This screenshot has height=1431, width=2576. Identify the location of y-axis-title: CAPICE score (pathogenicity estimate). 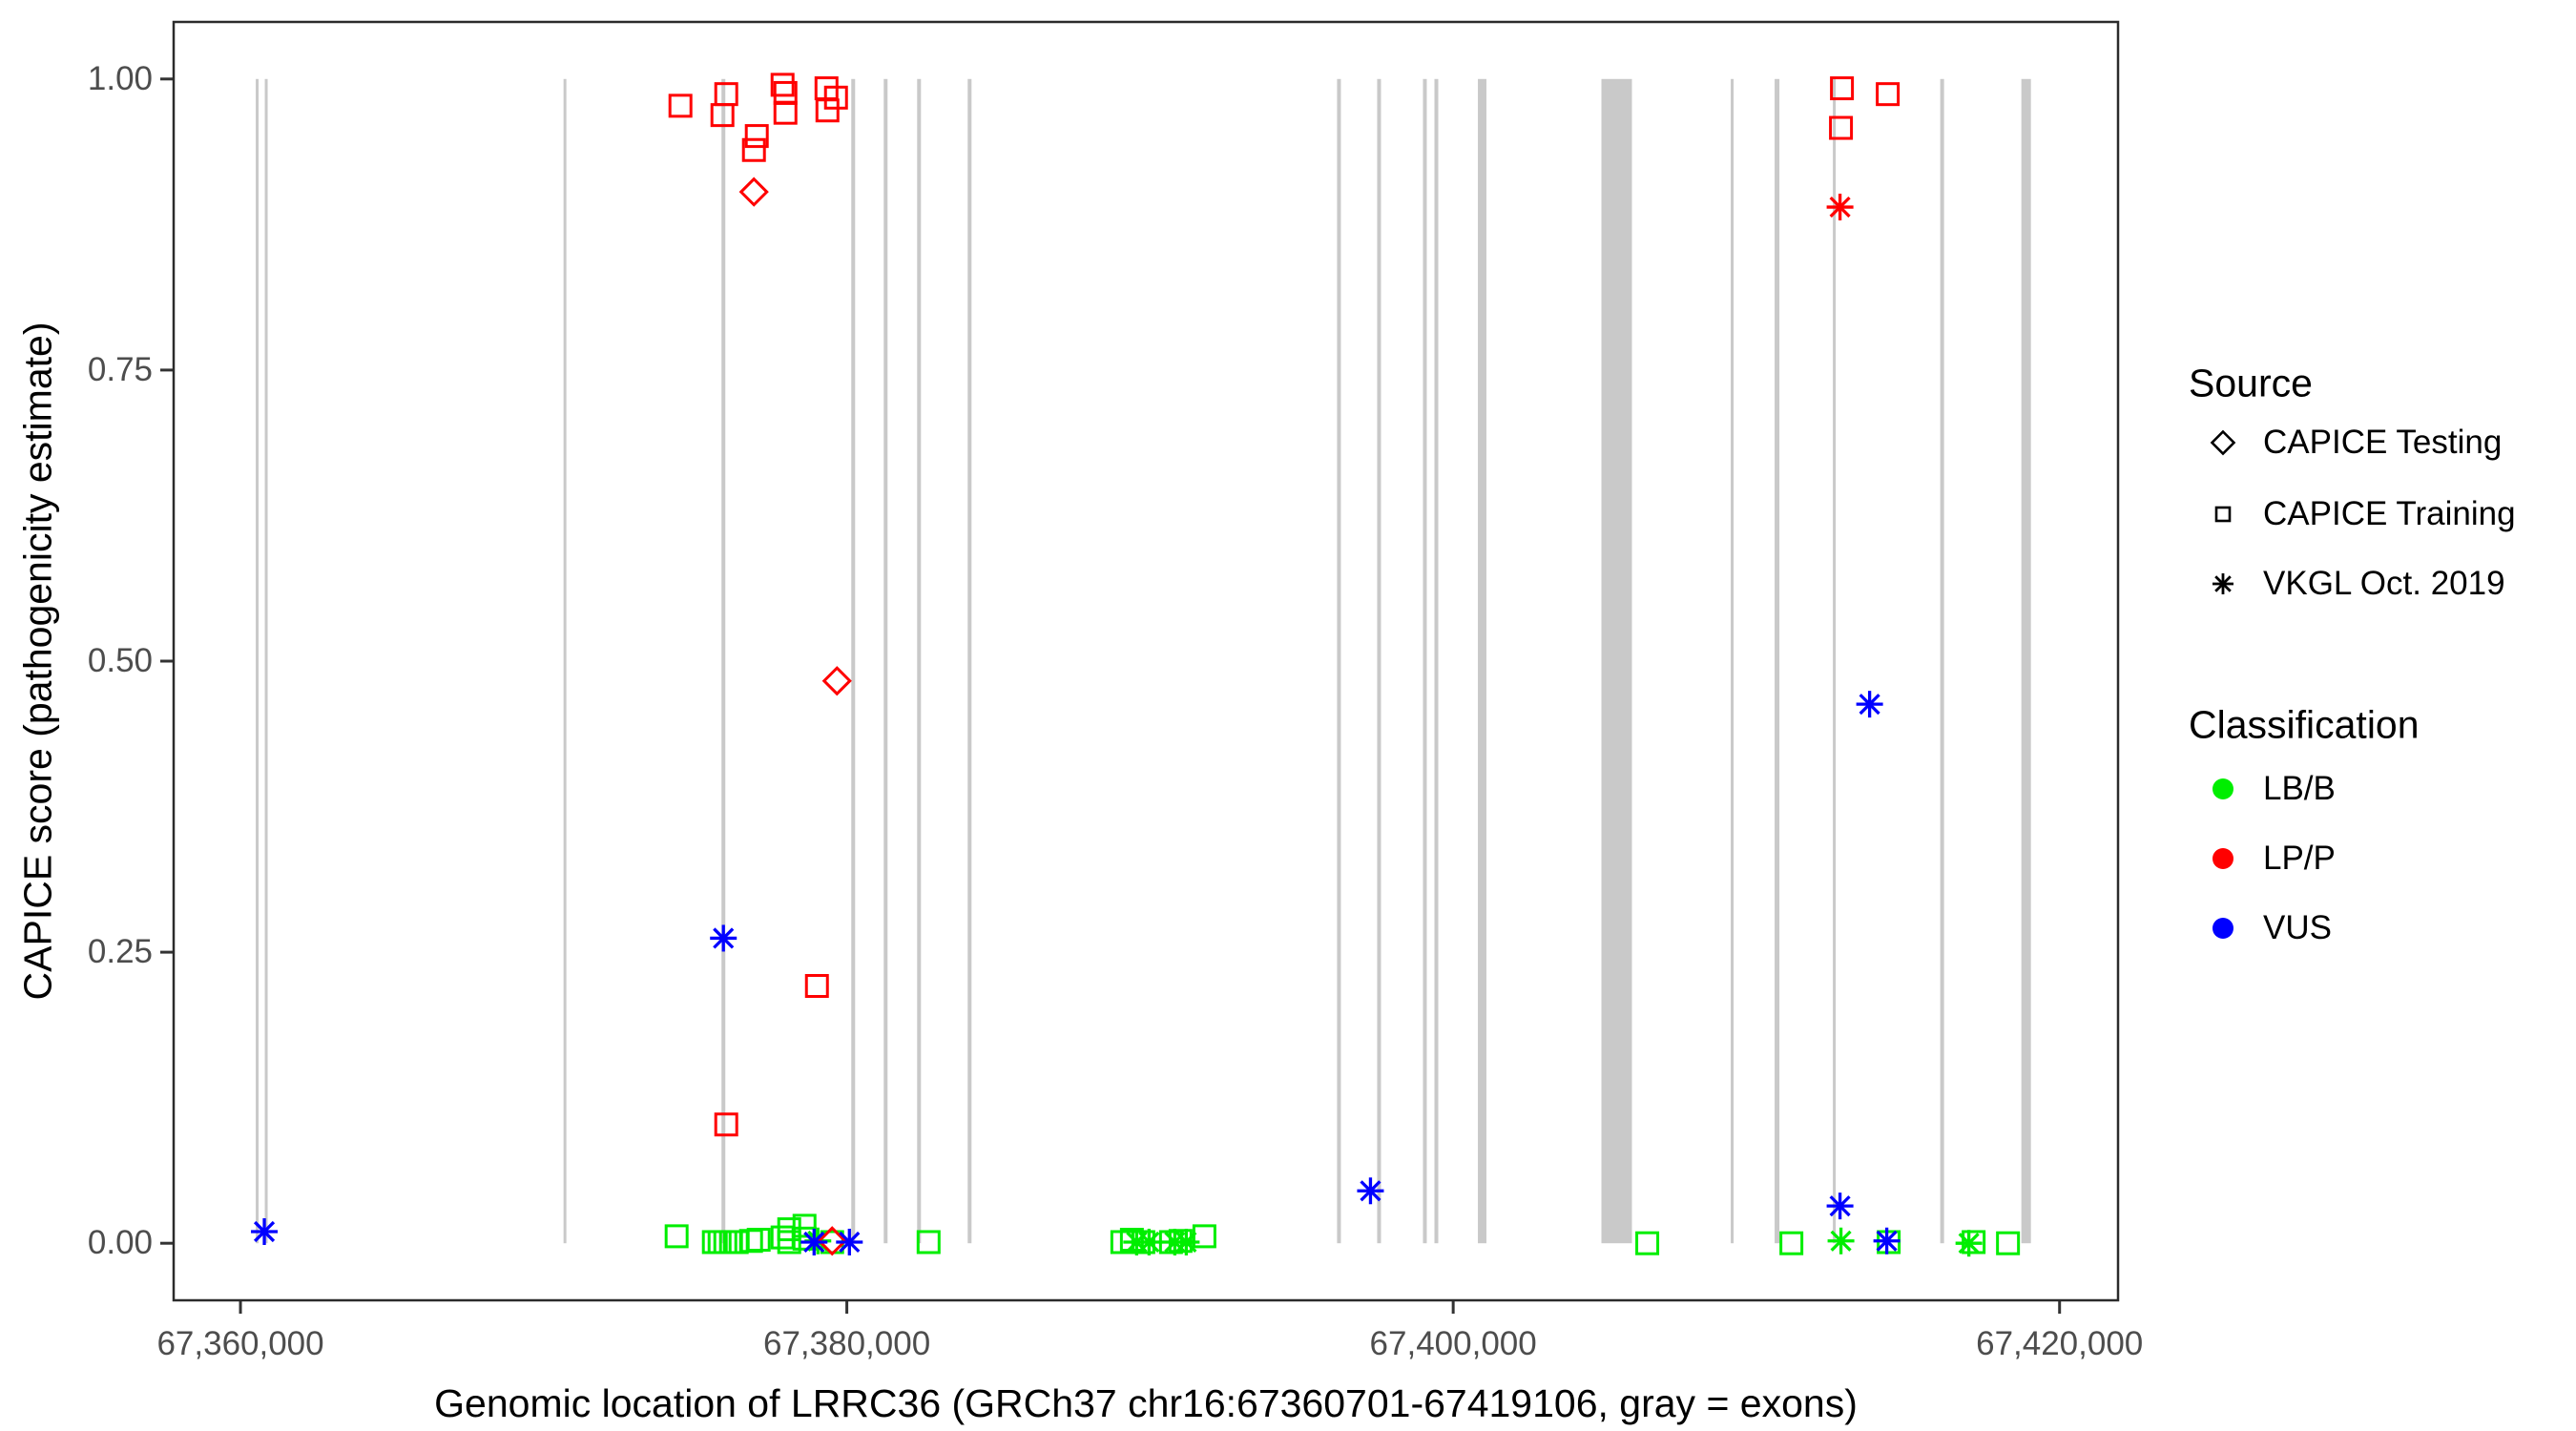
(37, 661).